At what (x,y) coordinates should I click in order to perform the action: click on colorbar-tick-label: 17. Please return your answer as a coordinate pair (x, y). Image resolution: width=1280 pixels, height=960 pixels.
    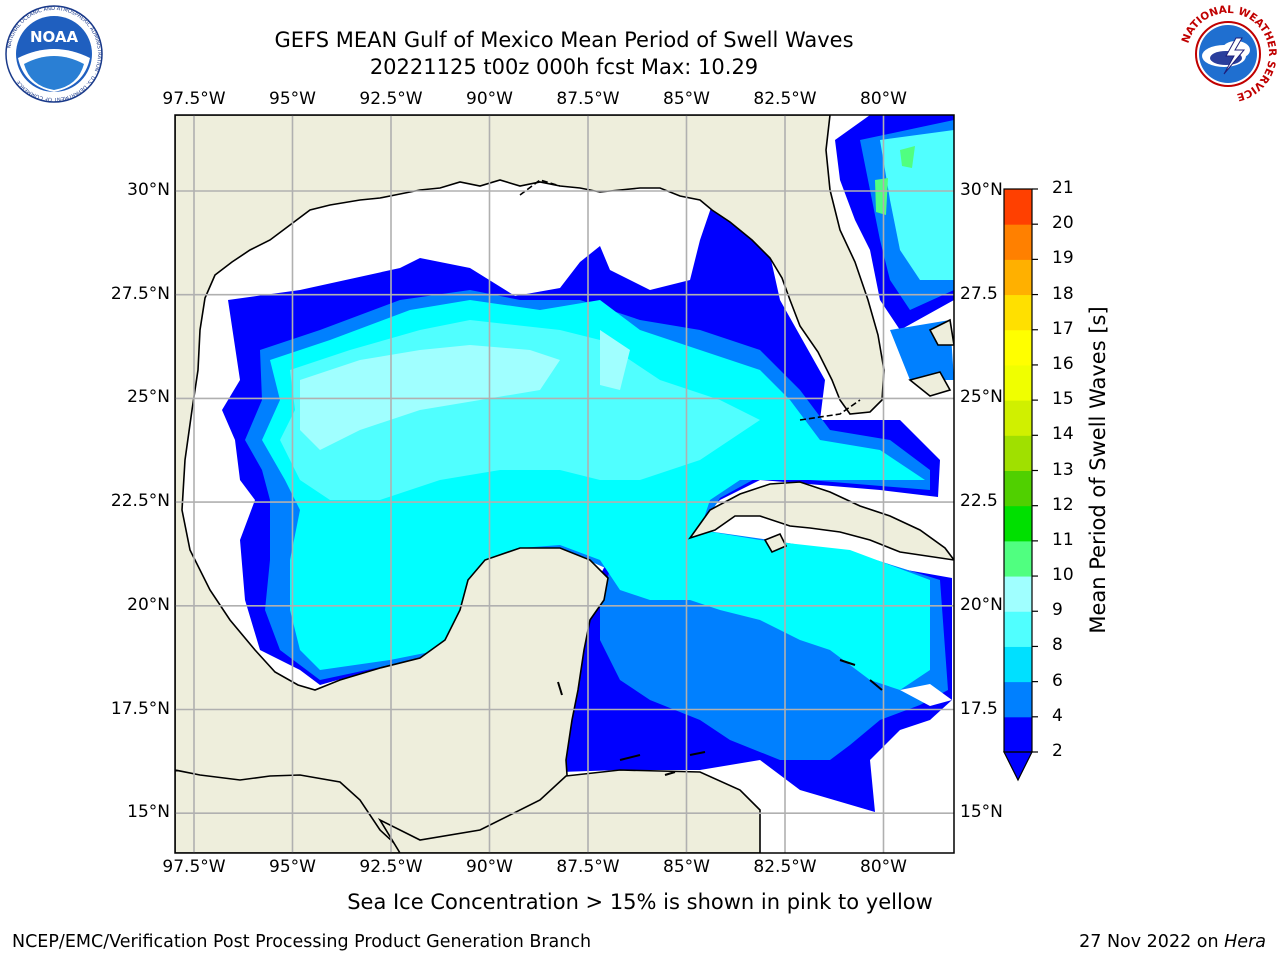
    Looking at the image, I should click on (1063, 328).